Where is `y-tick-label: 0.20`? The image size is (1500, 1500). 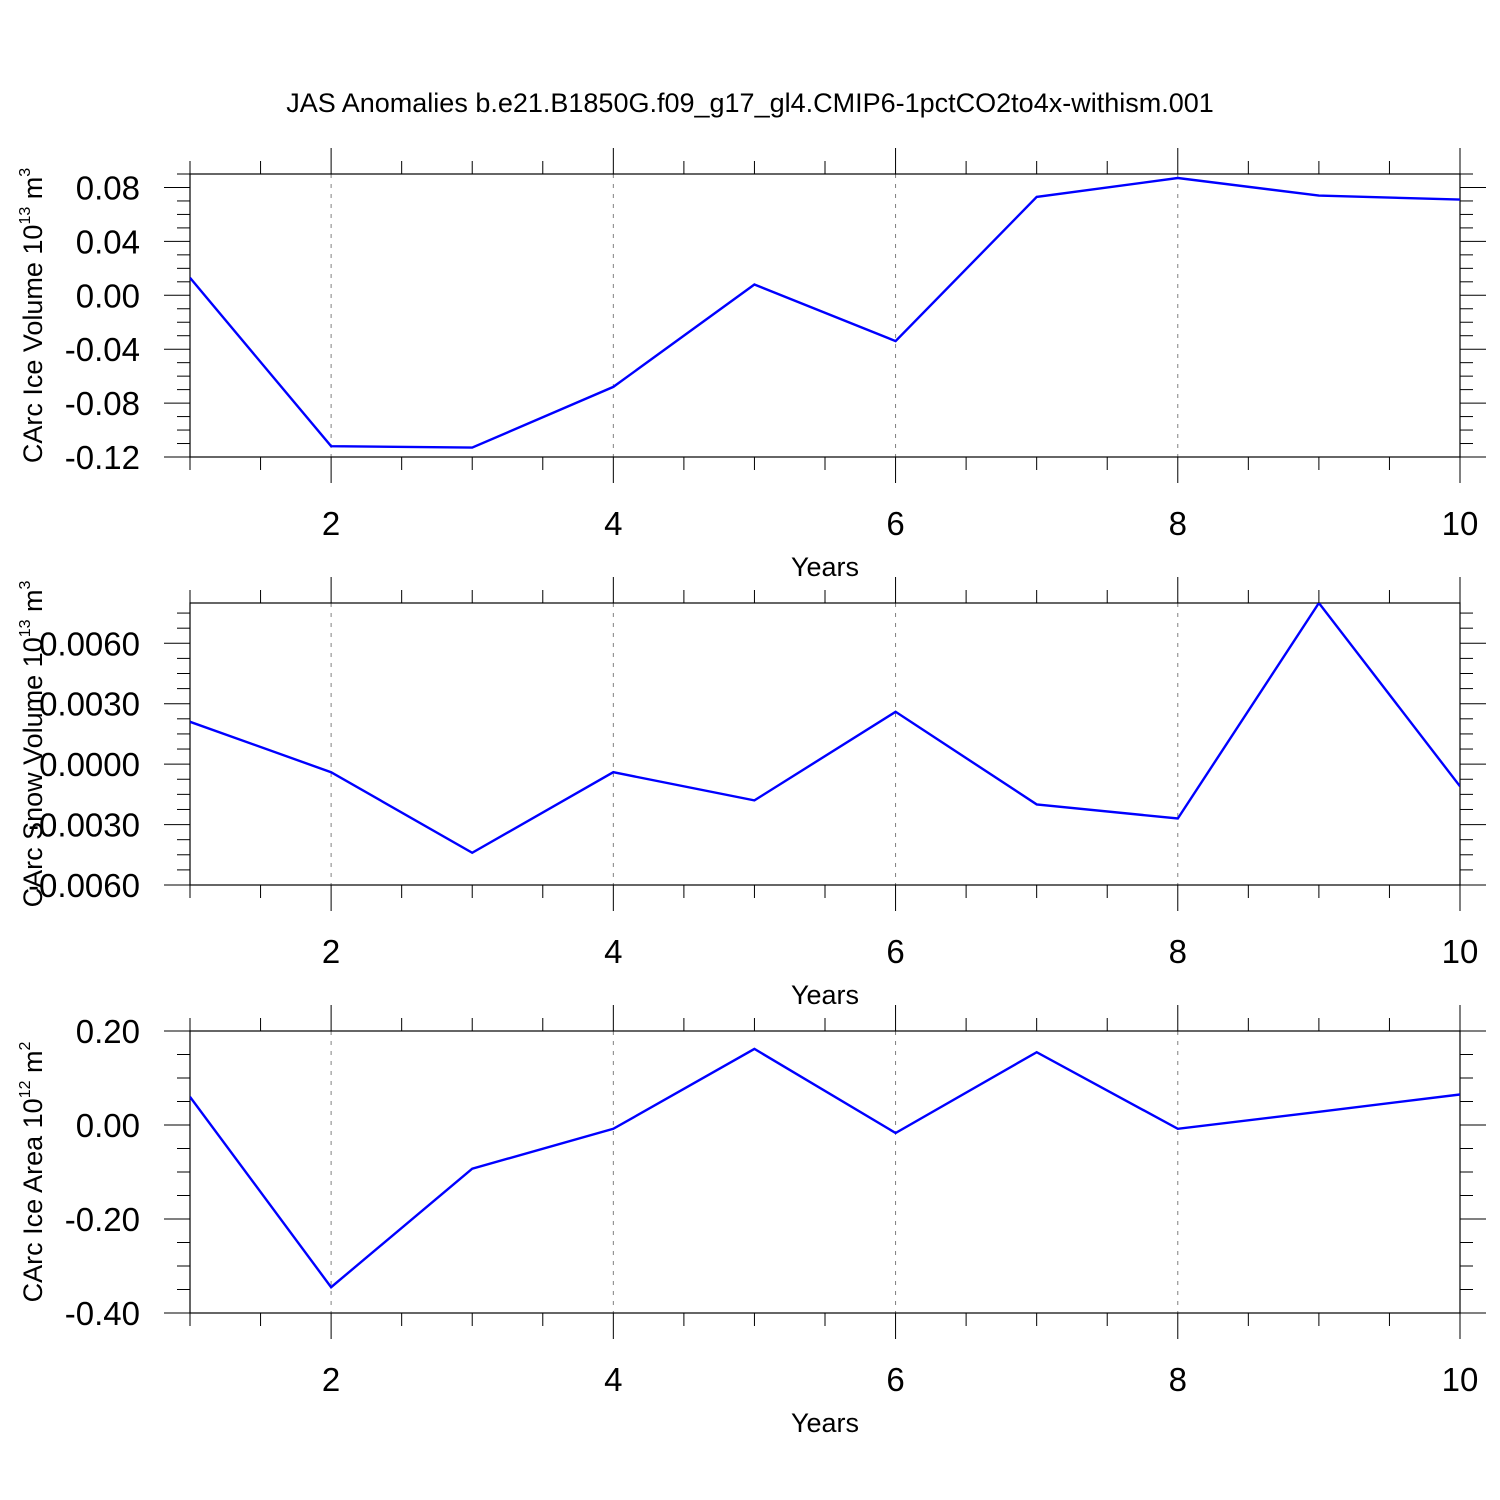
y-tick-label: 0.20 is located at coordinates (108, 1031).